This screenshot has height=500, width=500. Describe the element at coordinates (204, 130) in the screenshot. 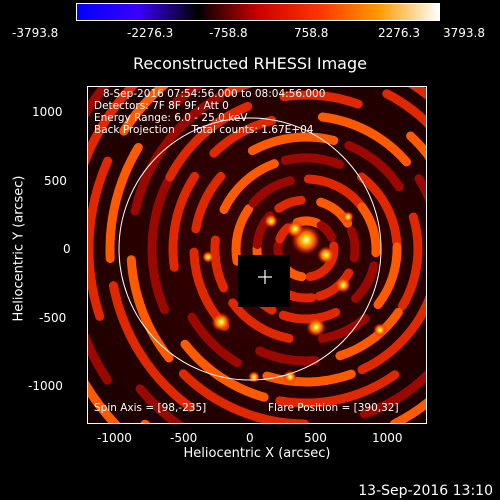

I see `info-method-counts: Back Projection Total counts: 1.67E+04` at that location.